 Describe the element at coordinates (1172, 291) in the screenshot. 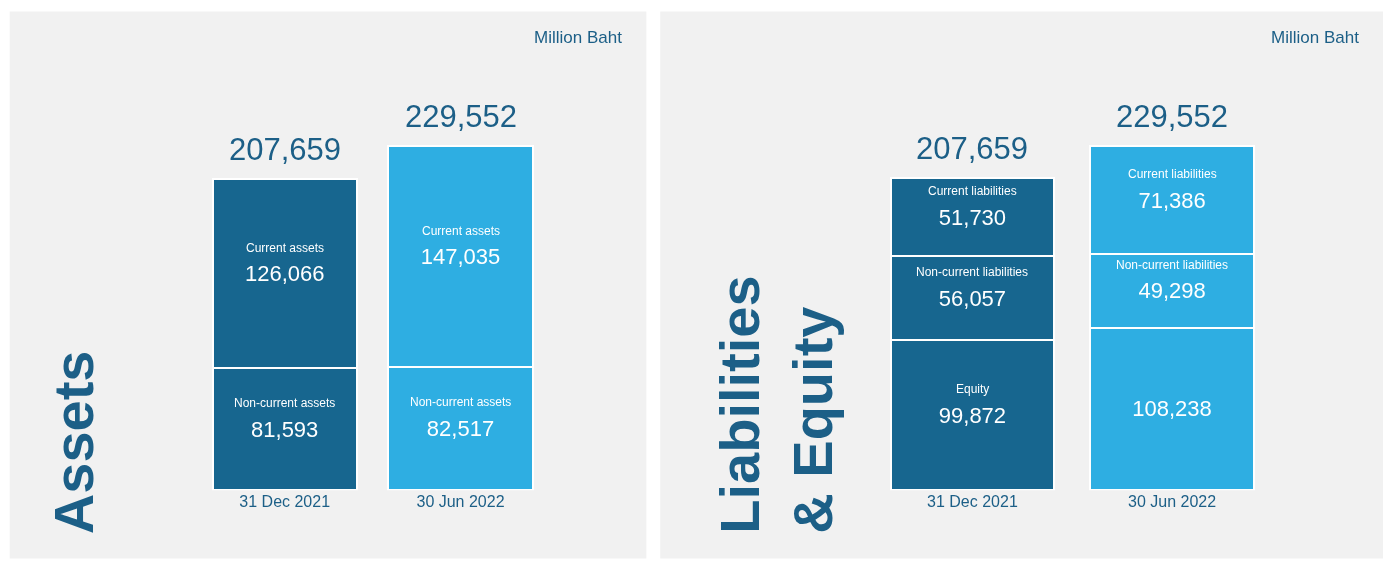

I see `data-label: 49,298` at that location.